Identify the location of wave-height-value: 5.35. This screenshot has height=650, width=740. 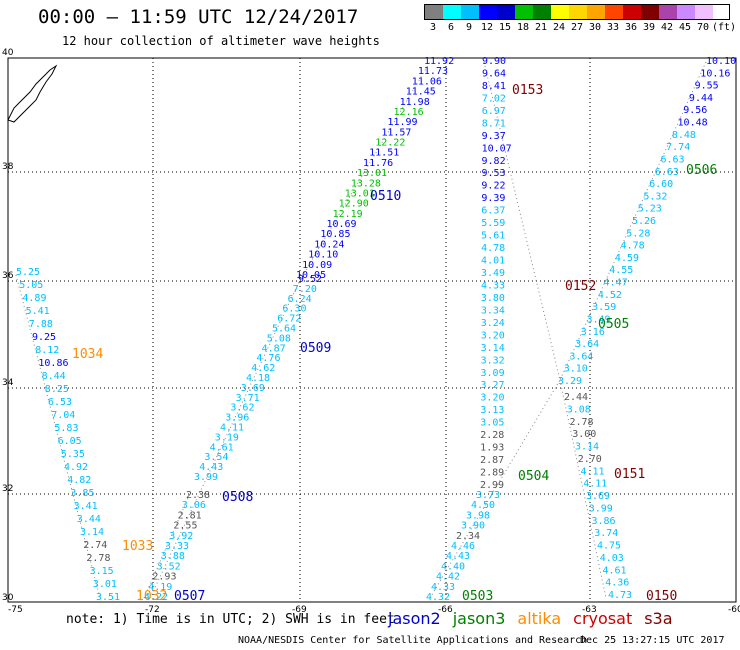
(73, 454).